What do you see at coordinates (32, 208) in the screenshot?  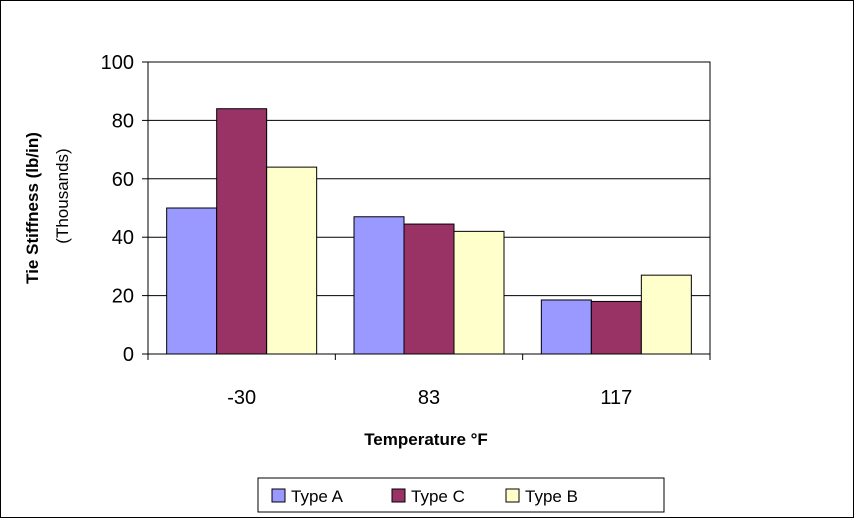 I see `y-axis-label: Tie Stiffness (lb/in)` at bounding box center [32, 208].